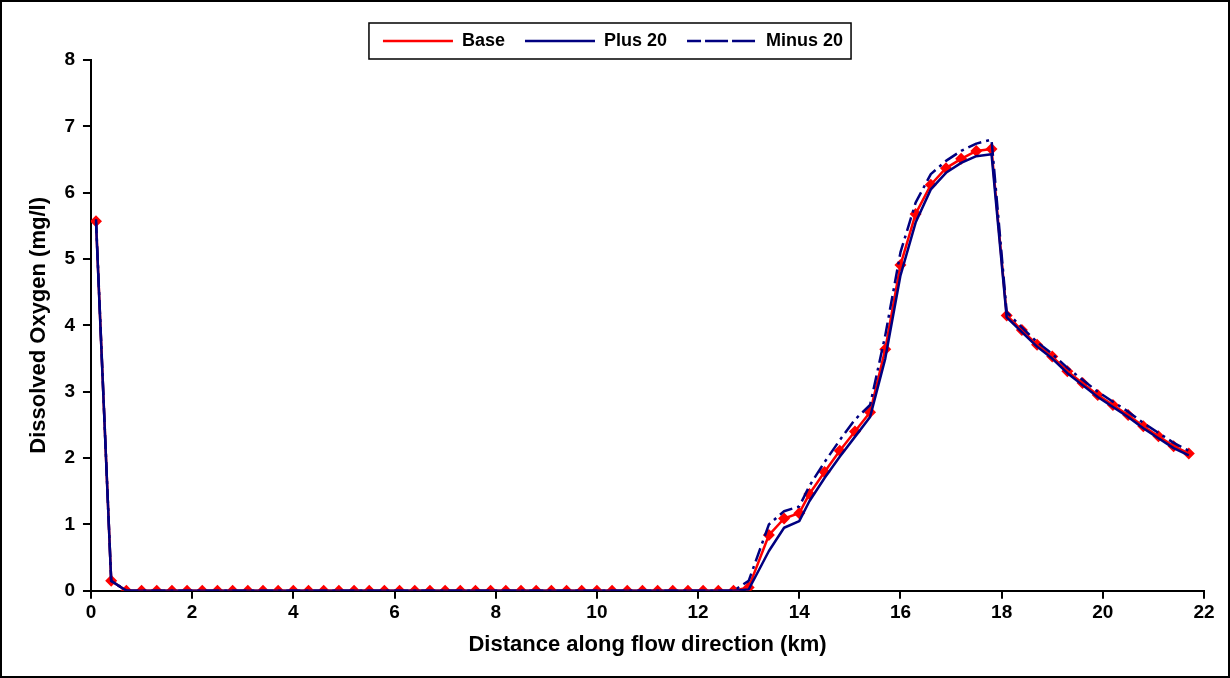 This screenshot has width=1230, height=678. I want to click on legend-label: Plus 20, so click(635, 39).